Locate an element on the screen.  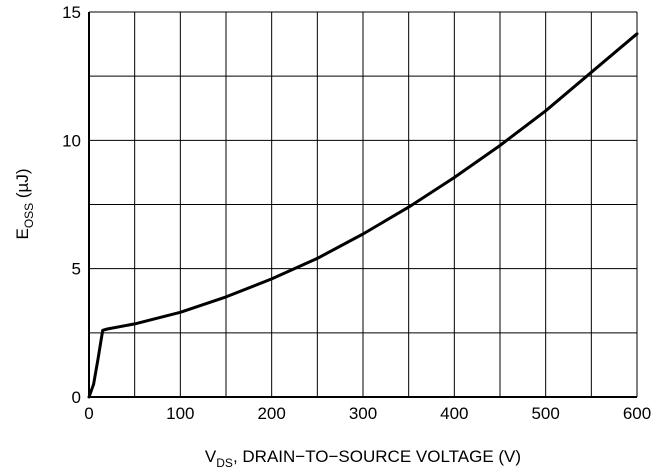
y-axis-label: EOSS (µJ) is located at coordinates (24, 203).